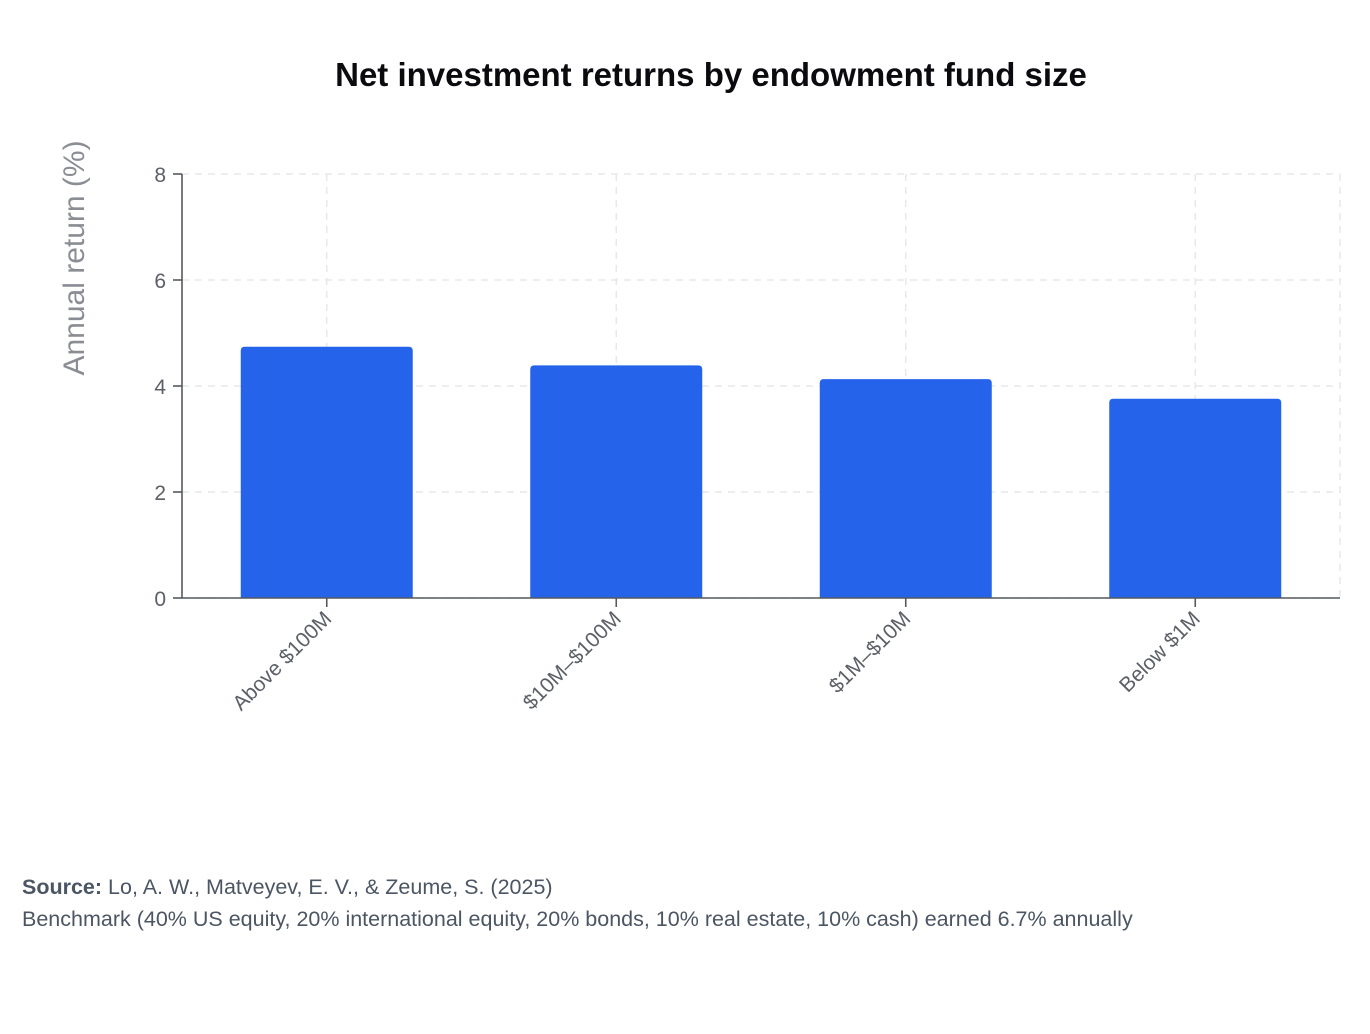  What do you see at coordinates (160, 175) in the screenshot?
I see `y-tick-label: 8` at bounding box center [160, 175].